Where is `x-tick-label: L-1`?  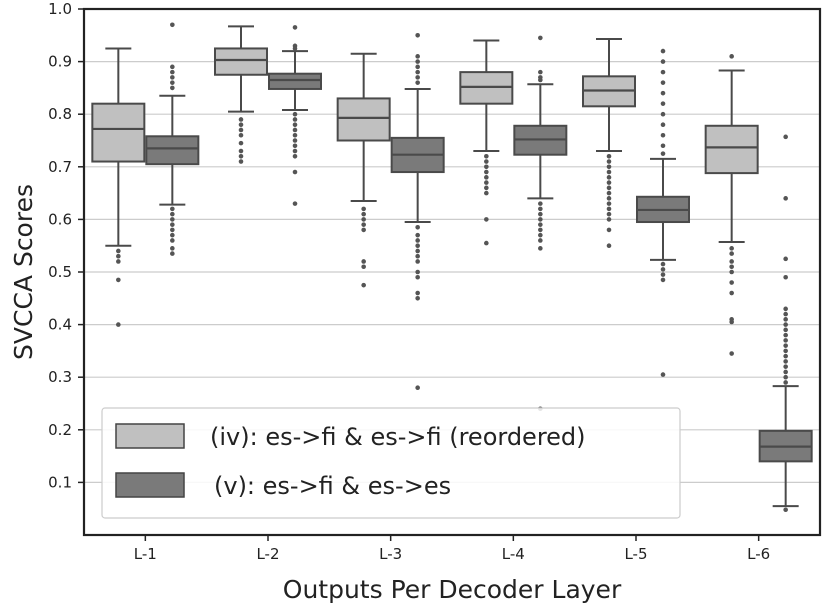
x-tick-label: L-1 is located at coordinates (145, 554).